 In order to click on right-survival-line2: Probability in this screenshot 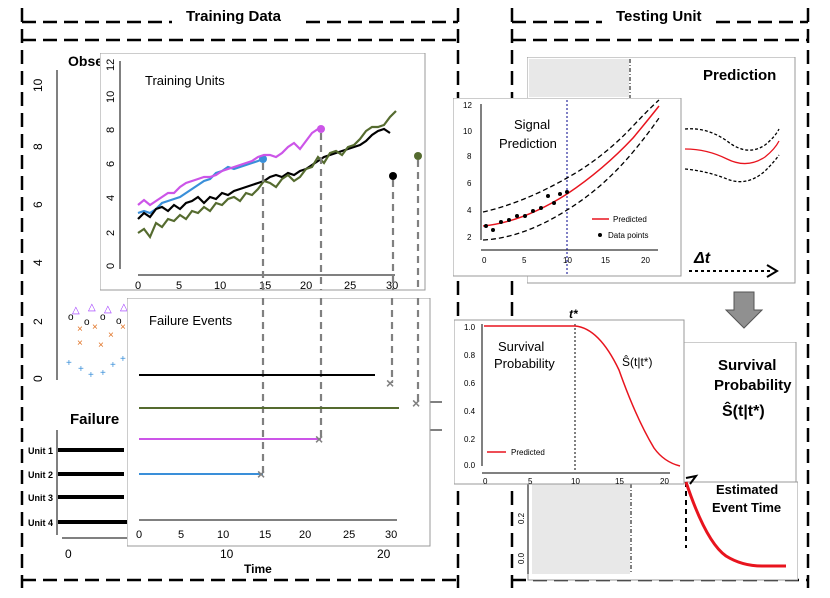, I will do `click(753, 385)`.